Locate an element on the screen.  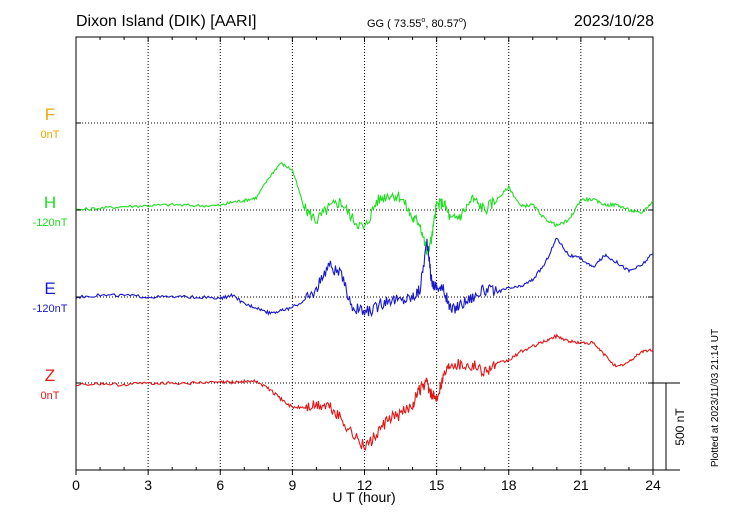
channel-label-H: H is located at coordinates (50, 202).